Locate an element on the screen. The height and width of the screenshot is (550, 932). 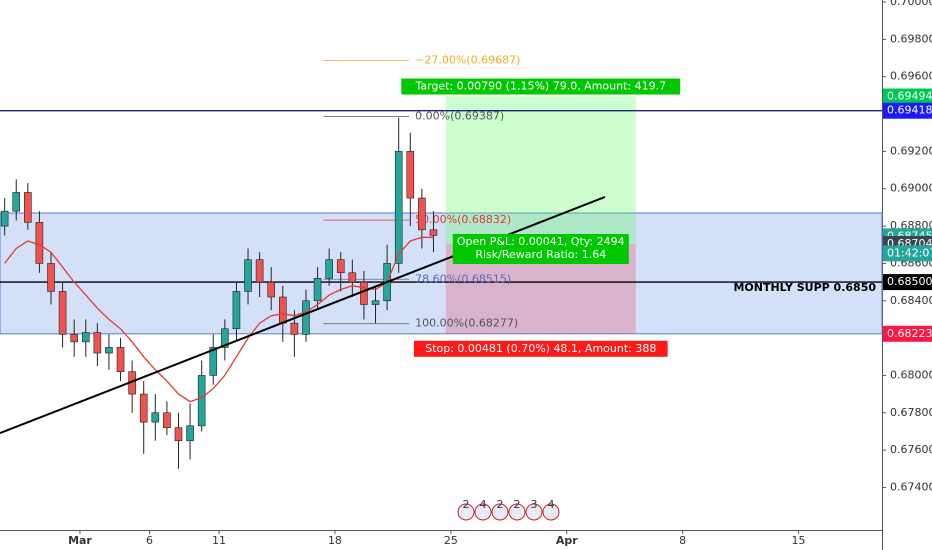
event-label: 3 is located at coordinates (534, 504).